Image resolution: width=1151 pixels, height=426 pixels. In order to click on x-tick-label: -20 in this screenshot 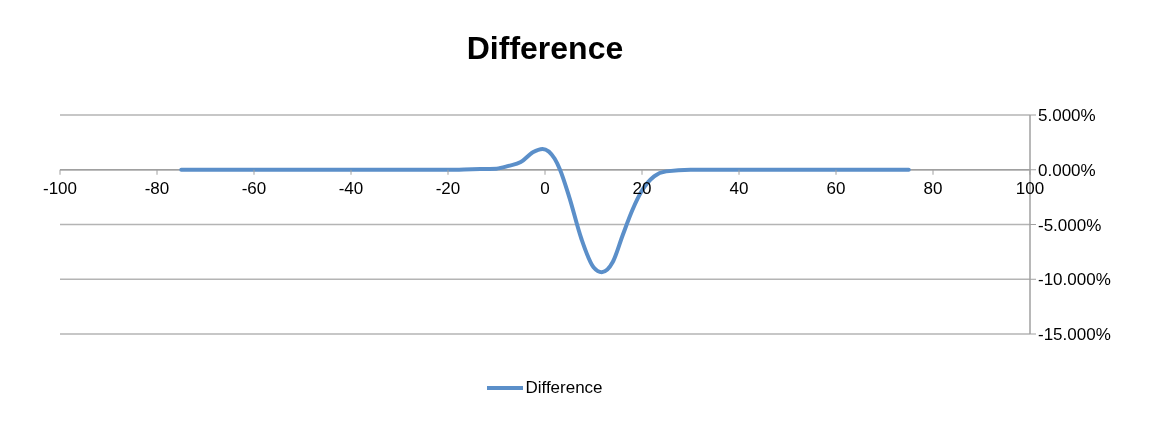, I will do `click(448, 188)`.